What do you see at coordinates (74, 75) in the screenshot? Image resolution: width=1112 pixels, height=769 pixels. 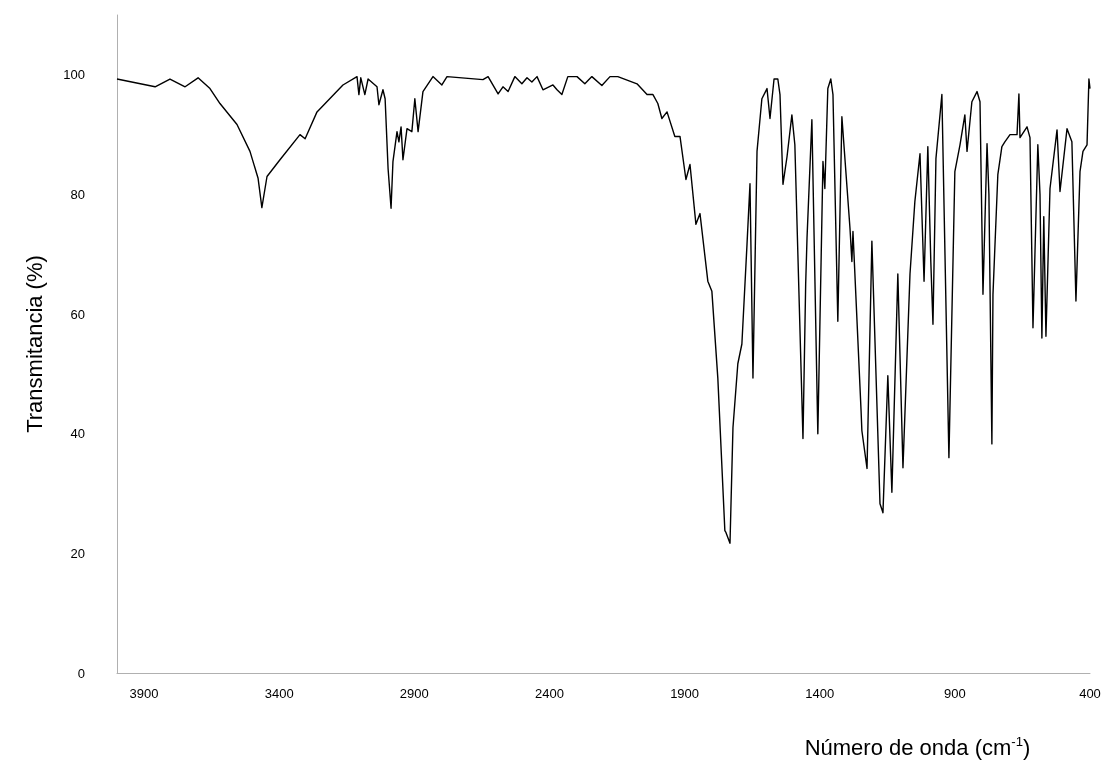 I see `y-tick-label: 100` at bounding box center [74, 75].